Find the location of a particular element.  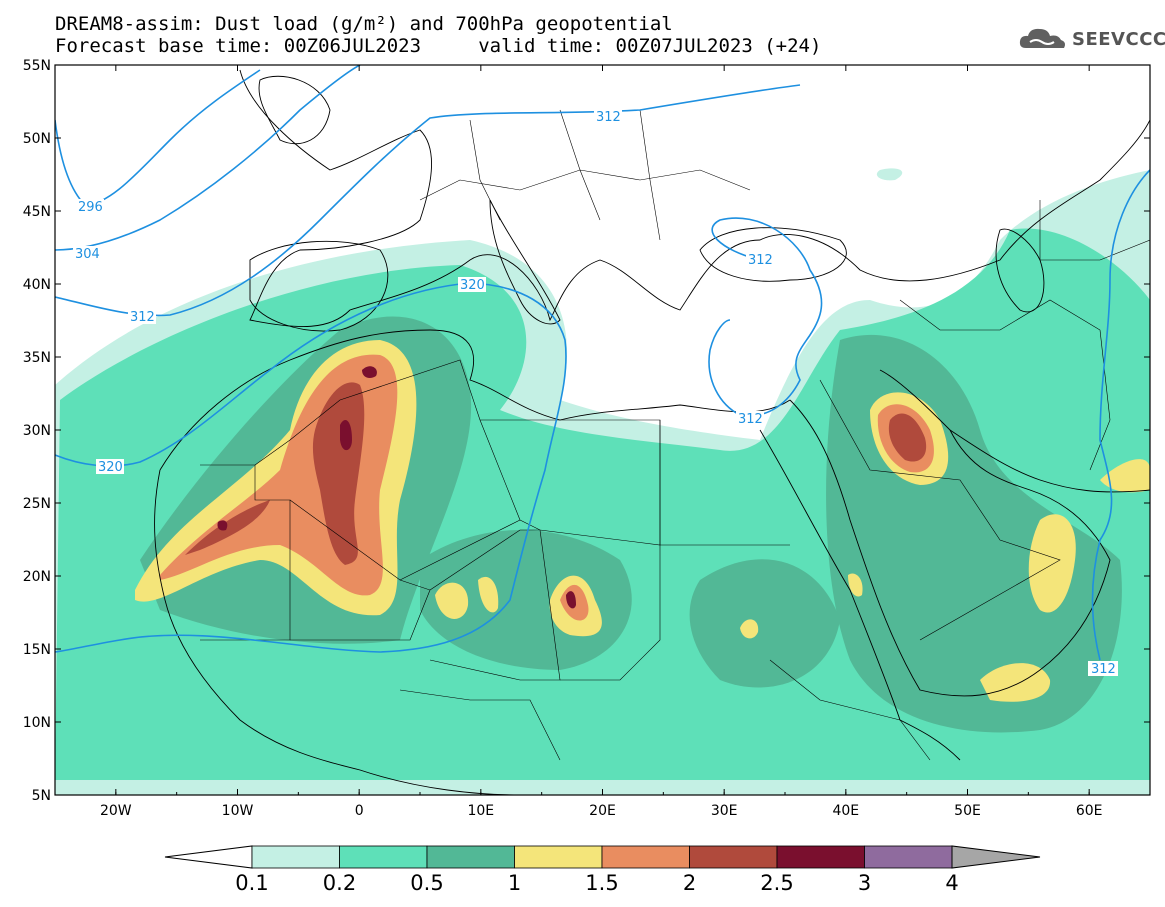

dust-area-2.5-b is located at coordinates (369, 372).